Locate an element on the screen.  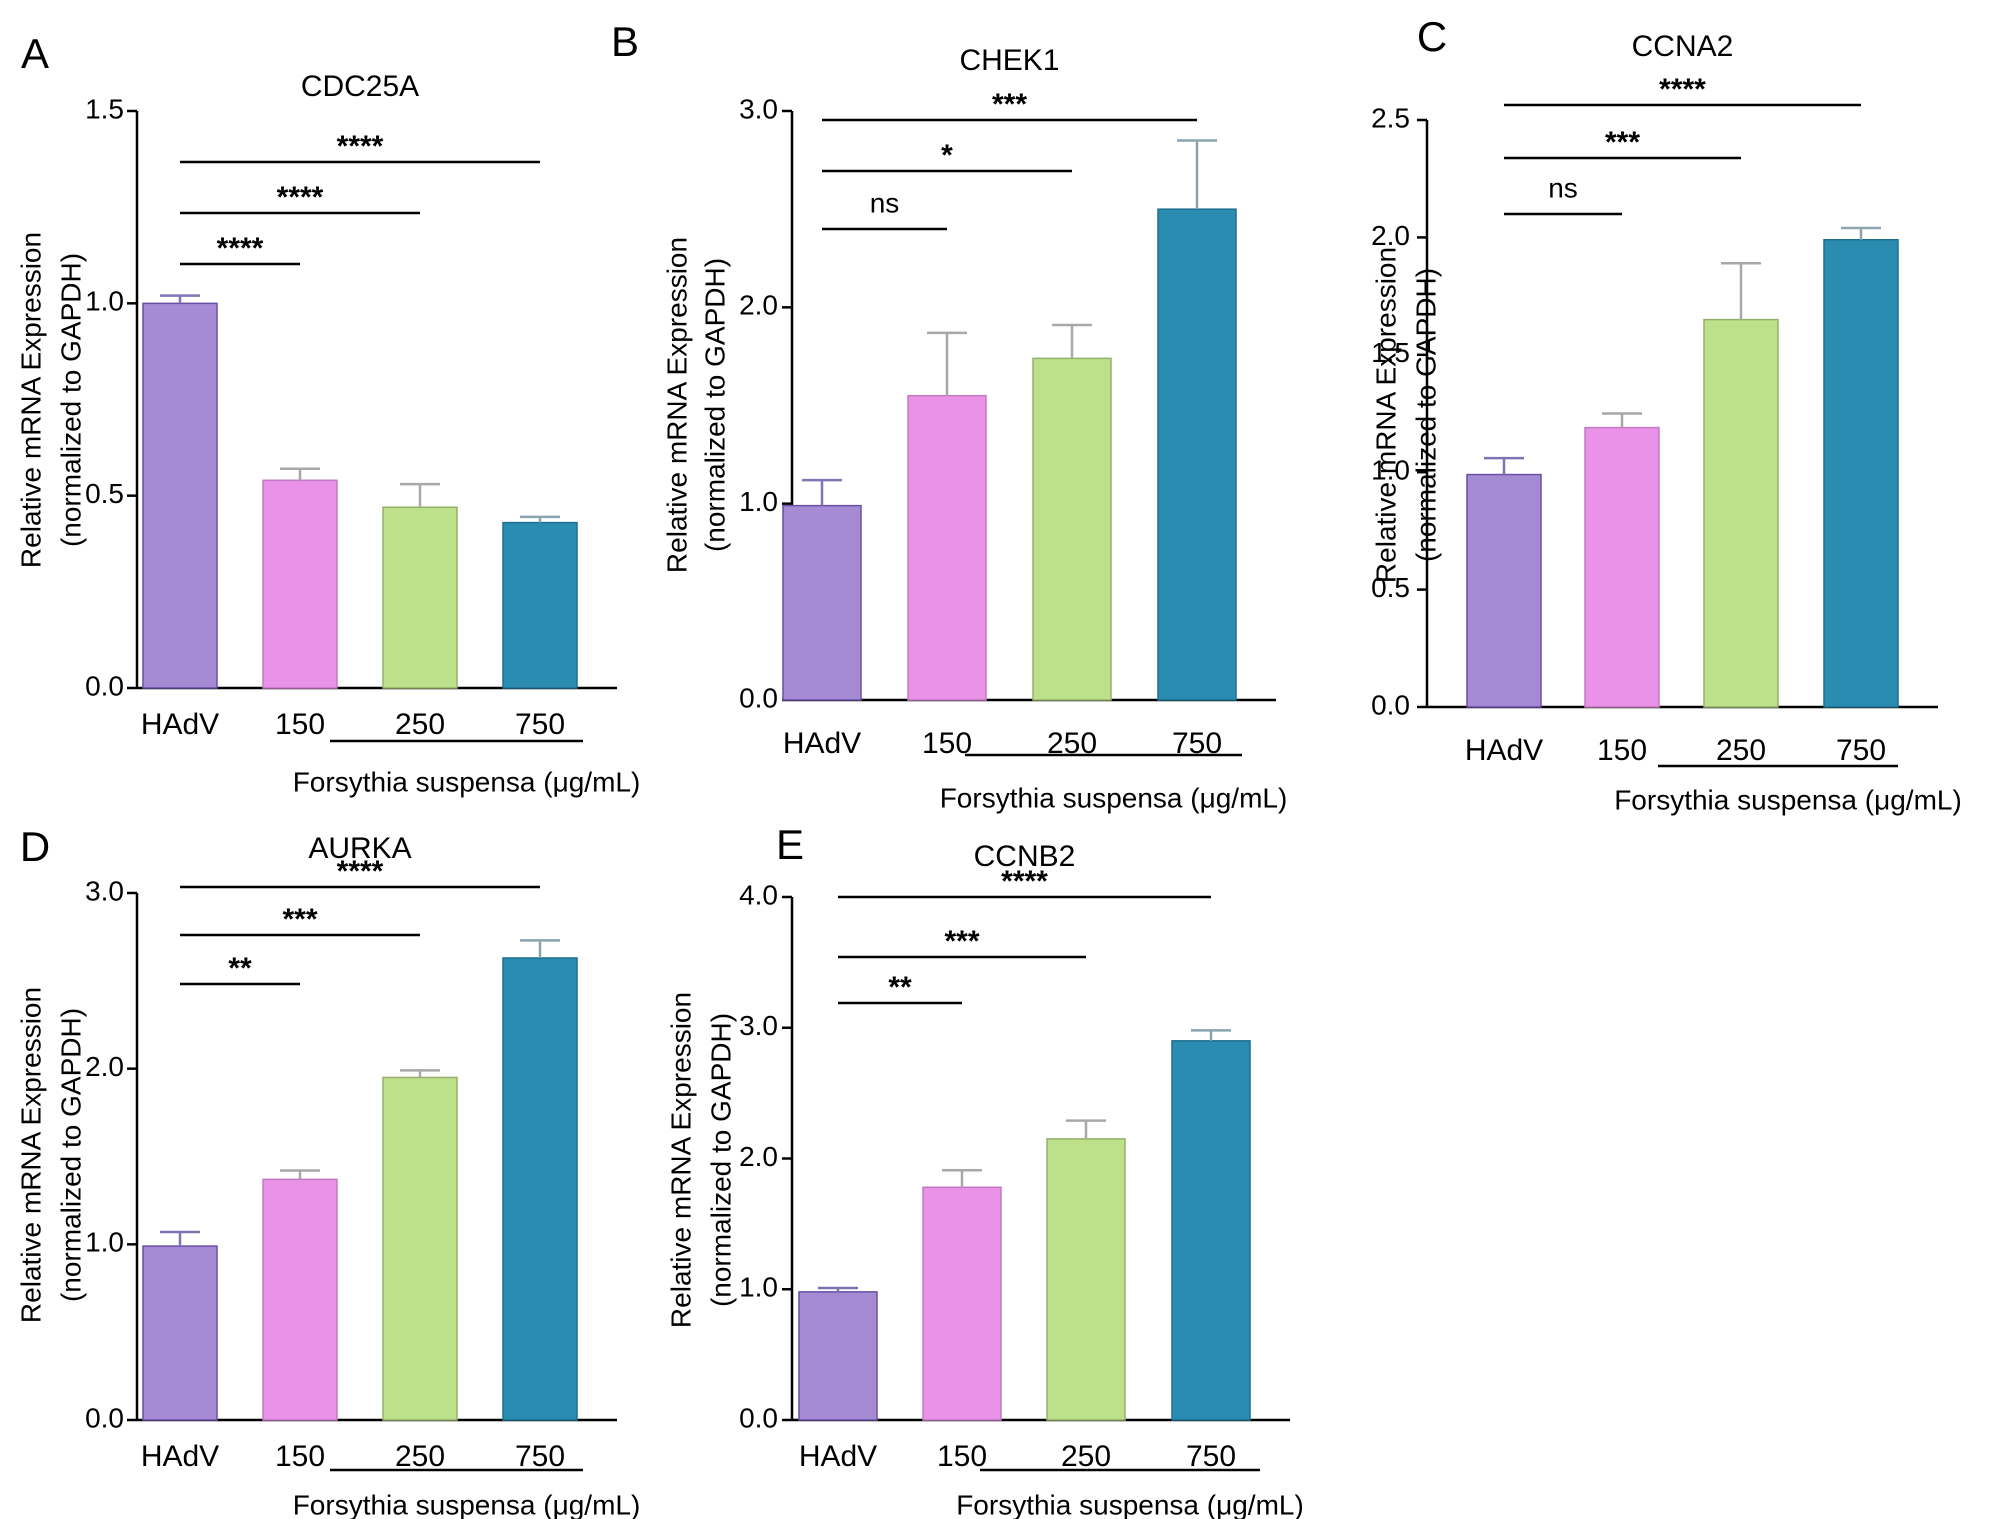
y-tick-label: 4.0 is located at coordinates (758, 894).